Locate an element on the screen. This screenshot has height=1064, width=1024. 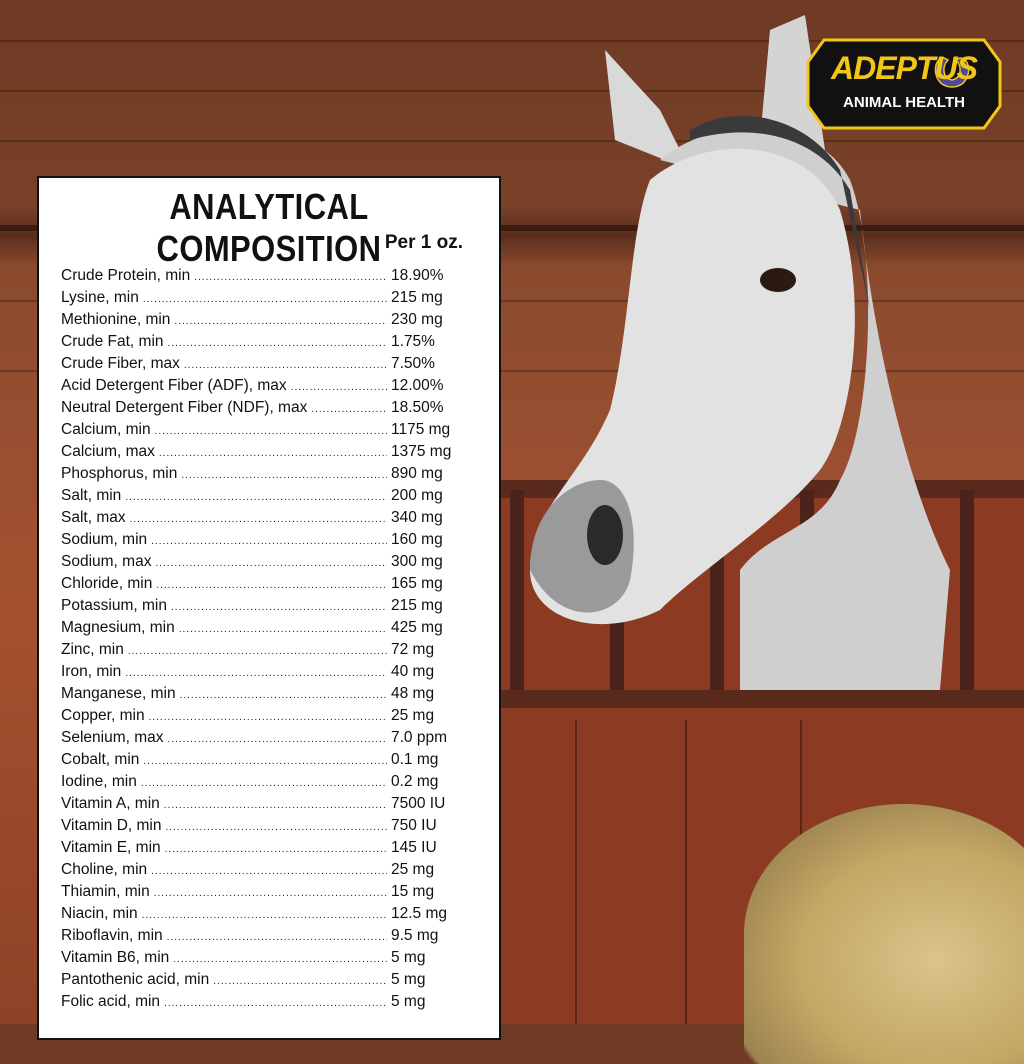
composition-row: Copper, min 25 mg is located at coordinates (266, 718).